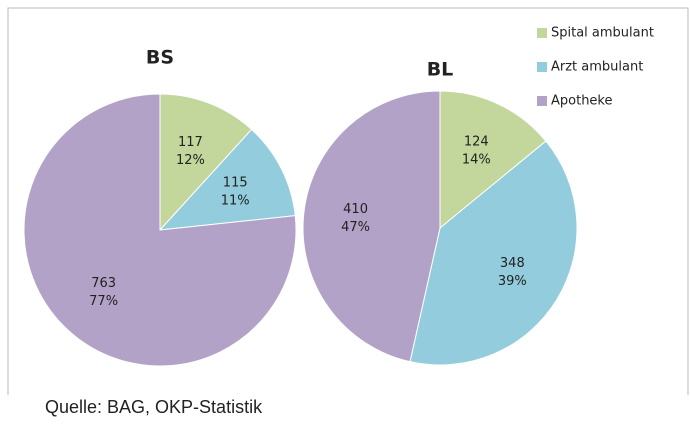 Image resolution: width=690 pixels, height=430 pixels. Describe the element at coordinates (602, 33) in the screenshot. I see `legend-label: Spital ambulant` at that location.